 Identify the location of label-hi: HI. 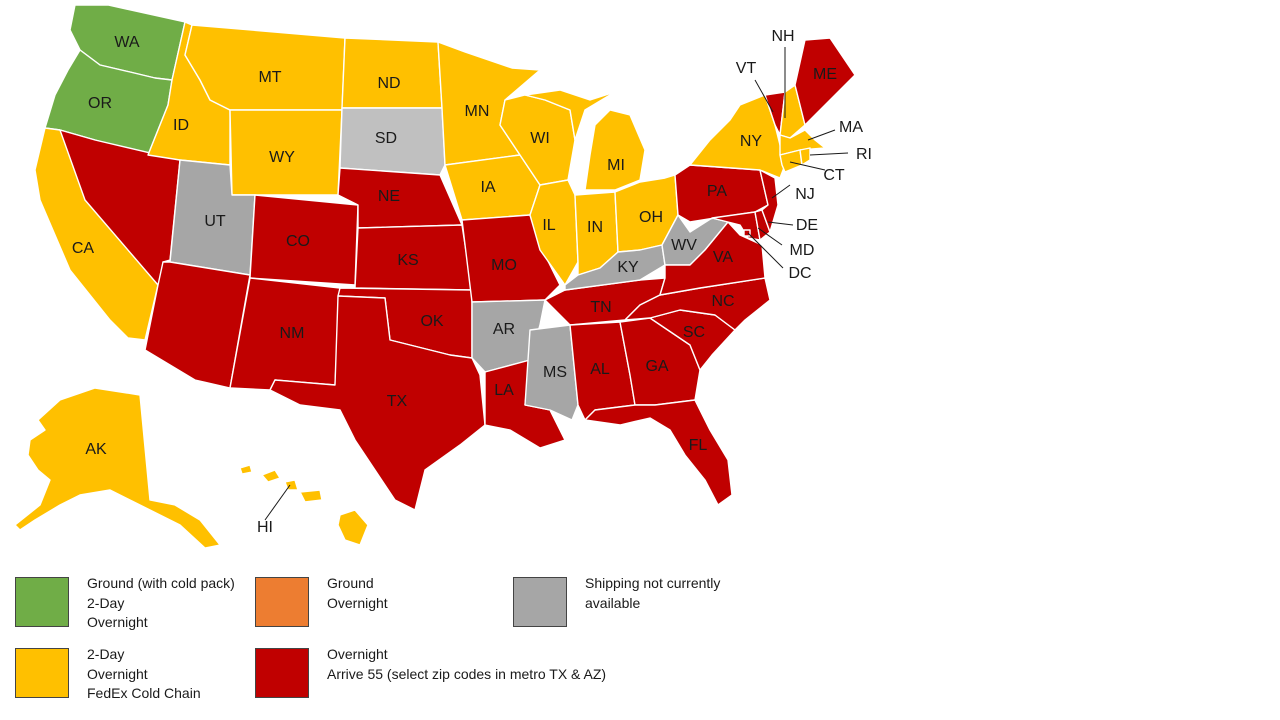
(265, 527).